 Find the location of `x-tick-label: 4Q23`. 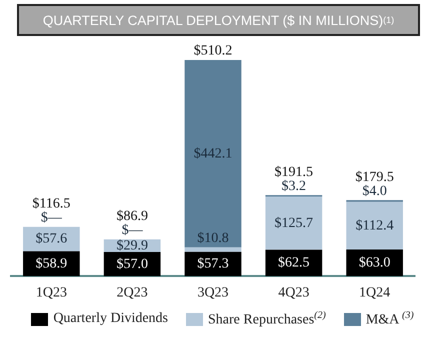

x-tick-label: 4Q23 is located at coordinates (294, 292).